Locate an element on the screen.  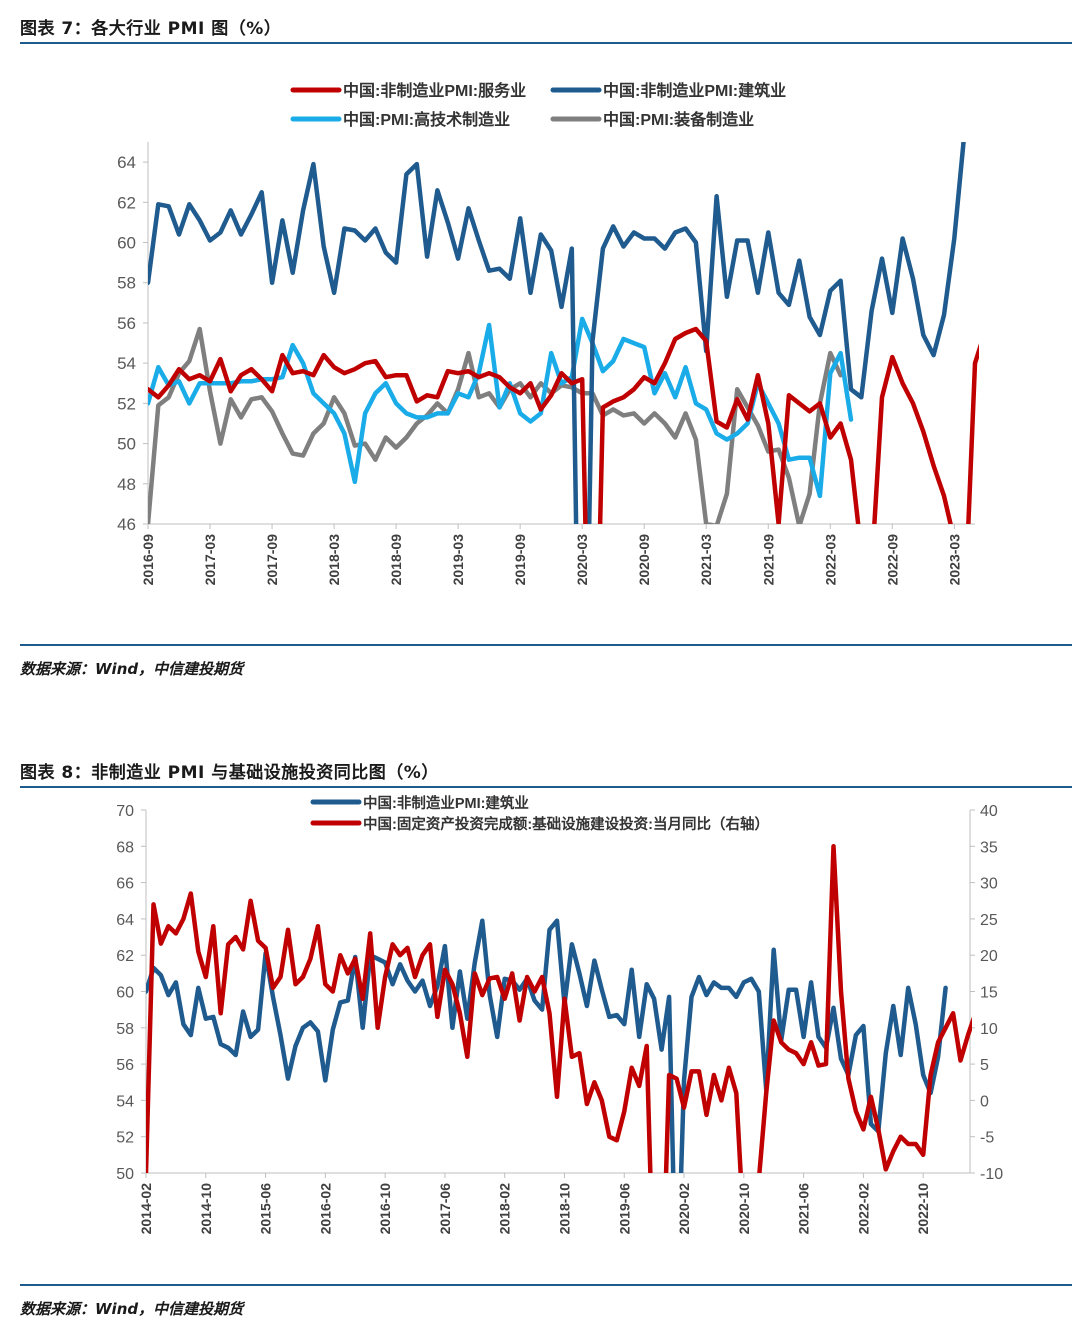
chart7-y-axis: 46 48 50 52 54 56 58 60 62 64 is located at coordinates (133, 338).